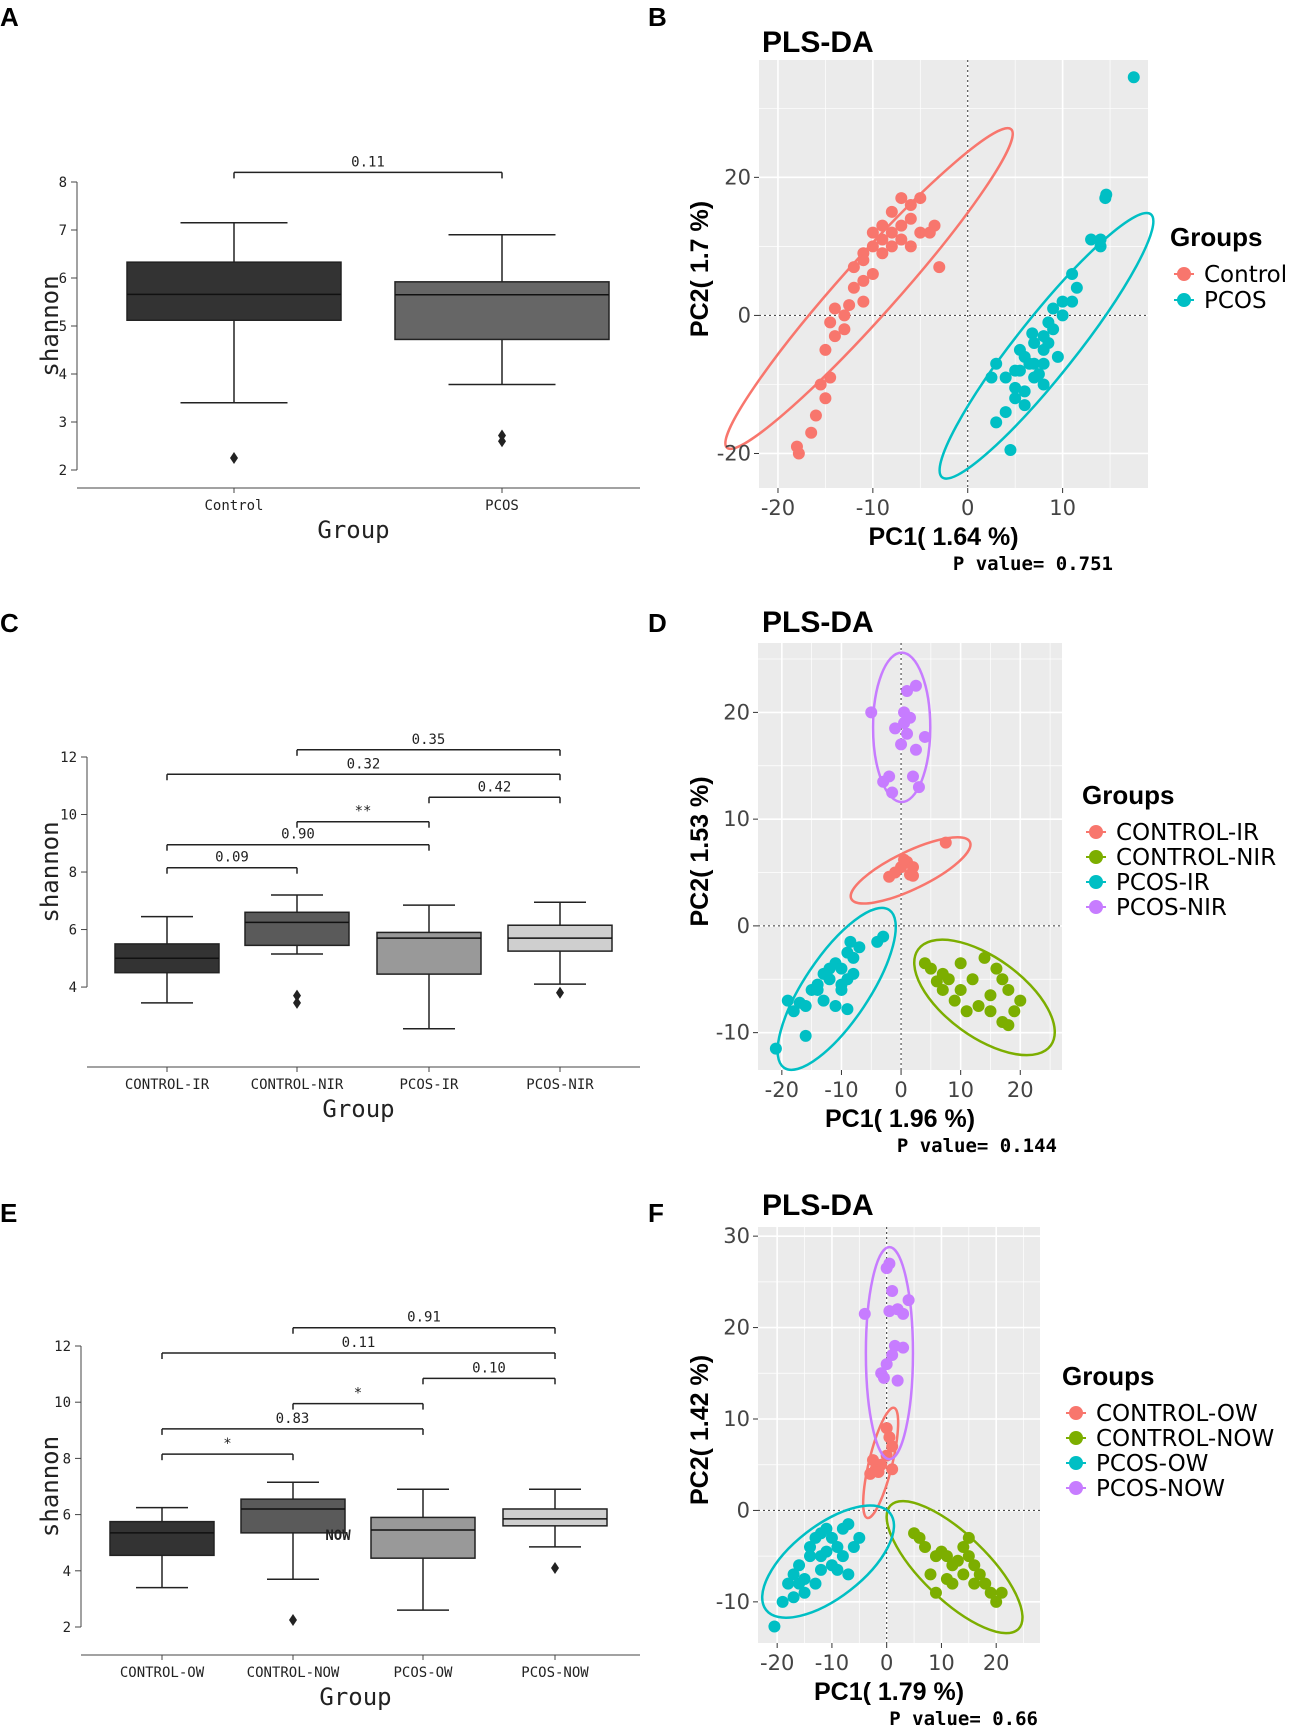  Describe the element at coordinates (880, 1463) in the screenshot. I see `series-control-ow` at that location.